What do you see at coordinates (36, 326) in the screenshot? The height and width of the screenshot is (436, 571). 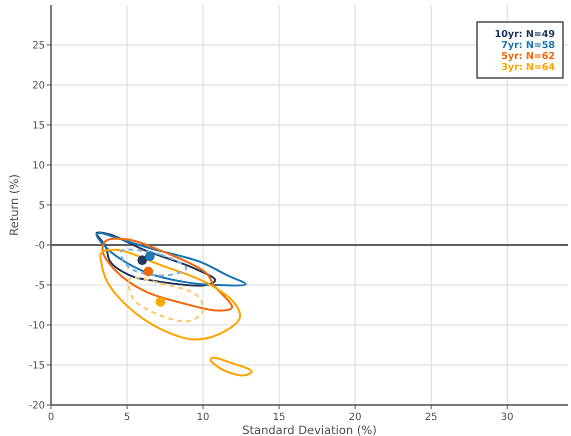 I see `y-tick-label: -10` at bounding box center [36, 326].